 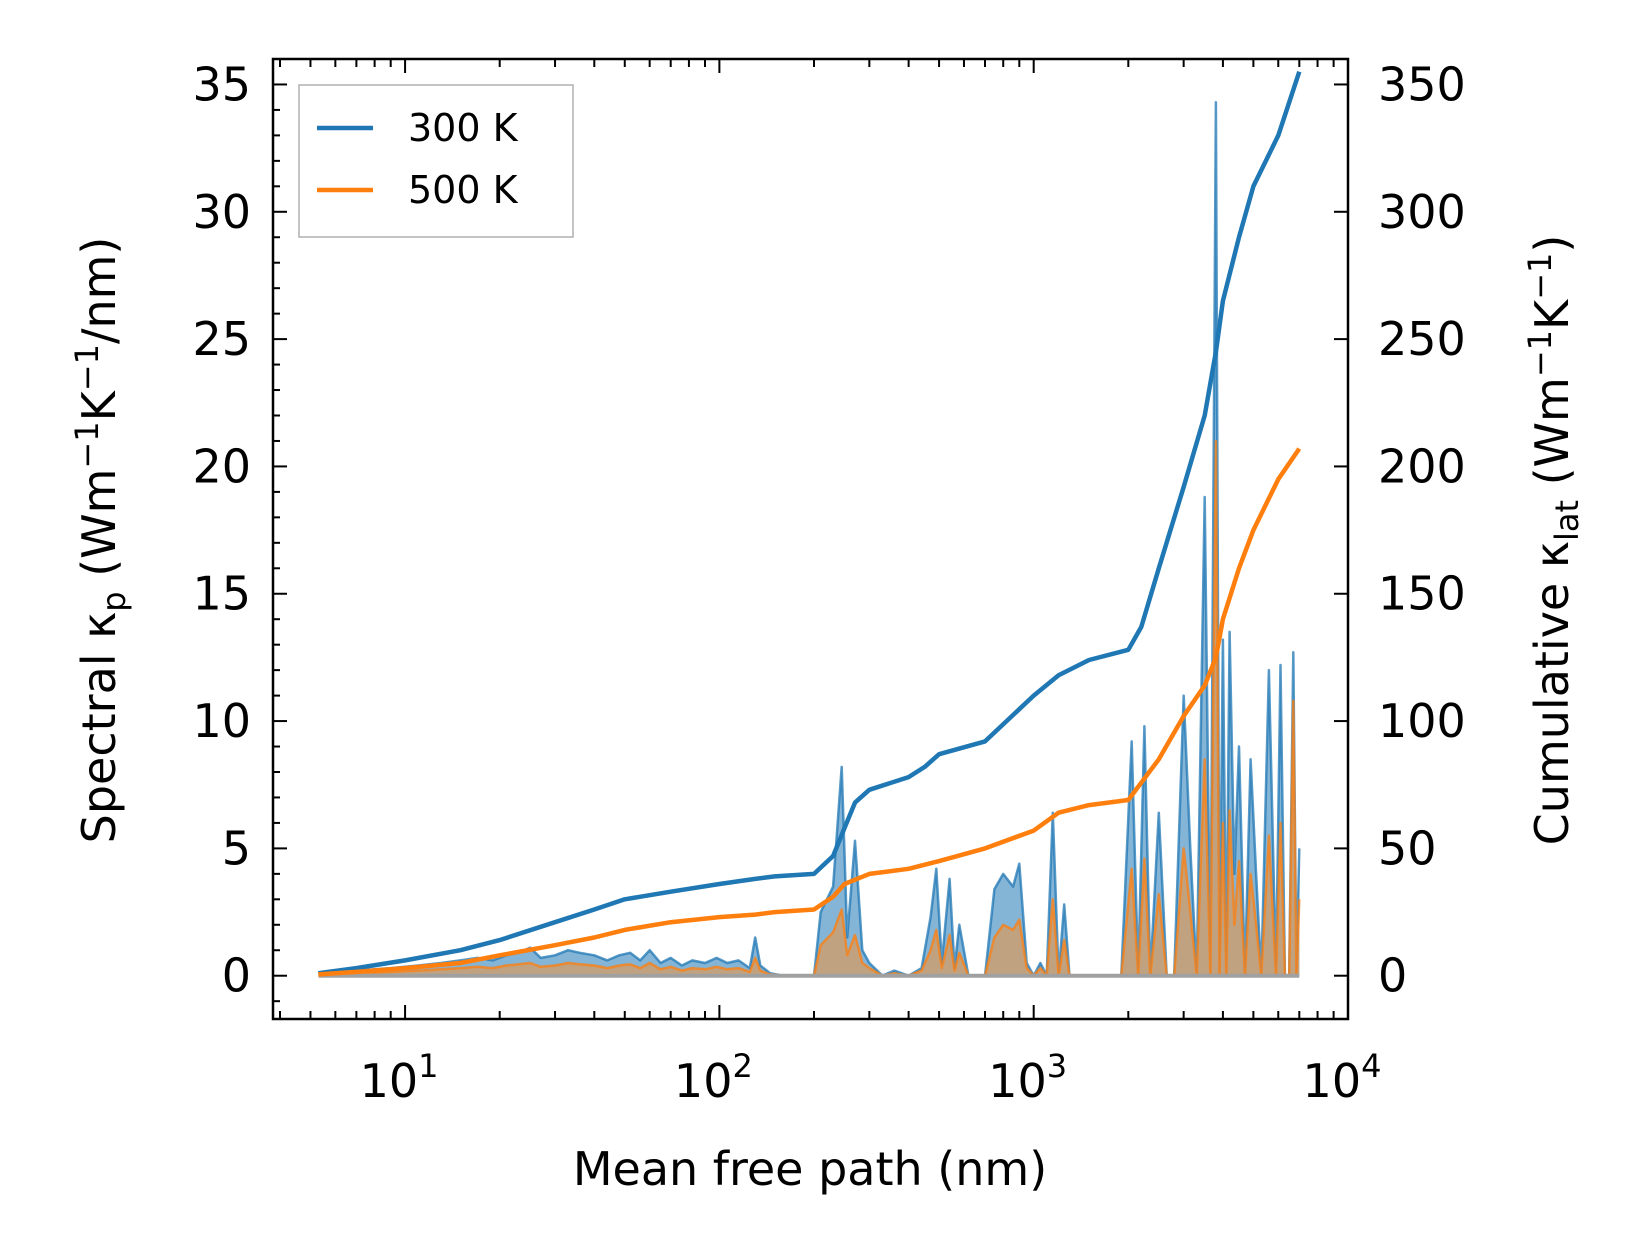 What do you see at coordinates (1422, 339) in the screenshot?
I see `y-right-tick-label: 250` at bounding box center [1422, 339].